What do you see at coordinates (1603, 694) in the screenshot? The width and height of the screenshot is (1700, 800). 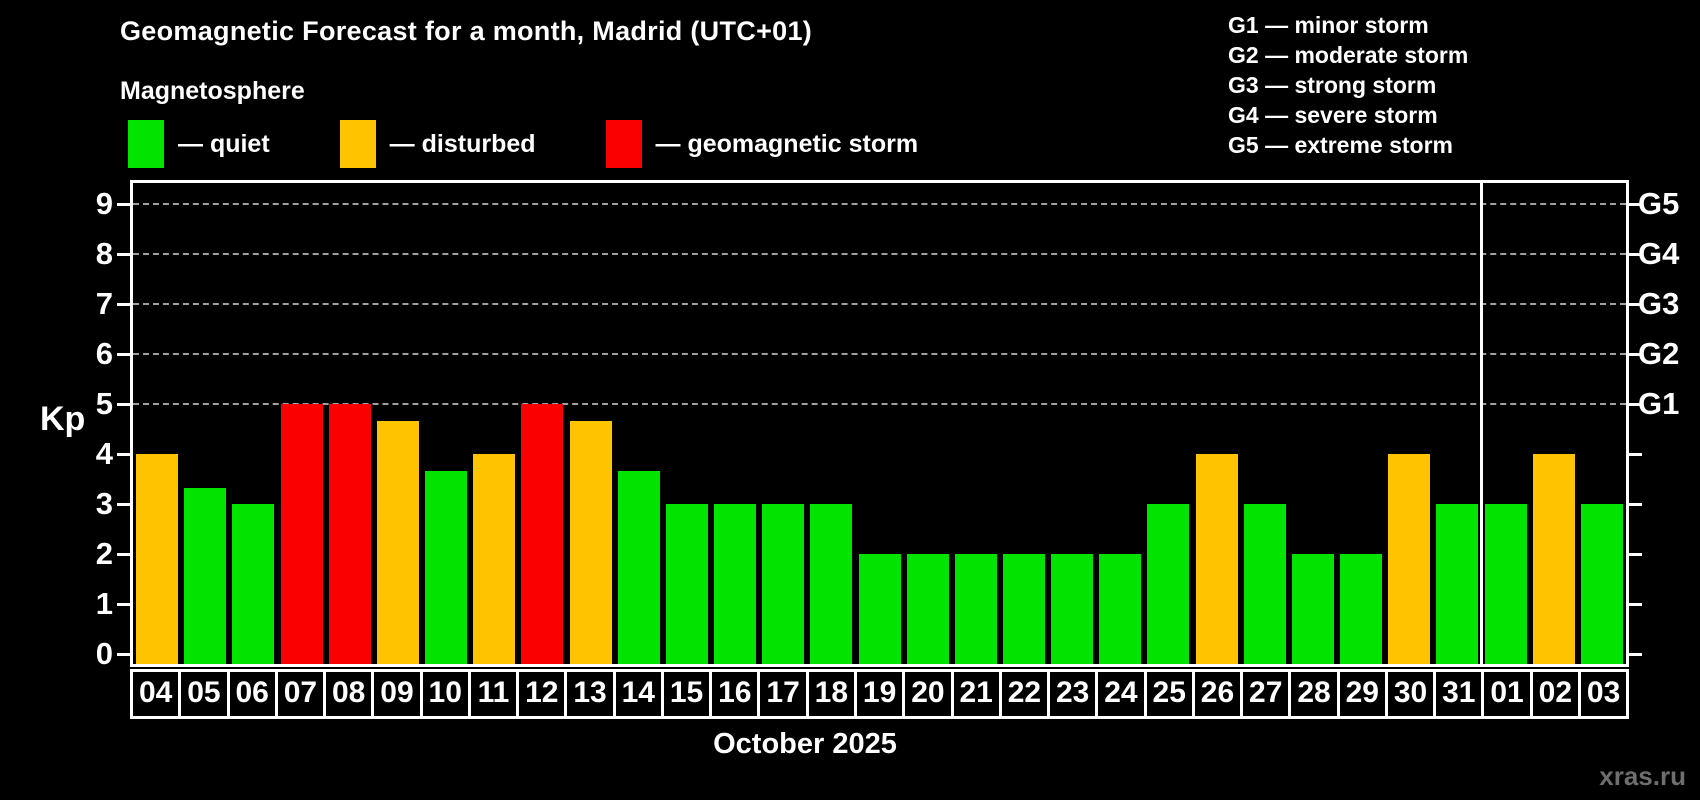 I see `day-label-box: 03` at bounding box center [1603, 694].